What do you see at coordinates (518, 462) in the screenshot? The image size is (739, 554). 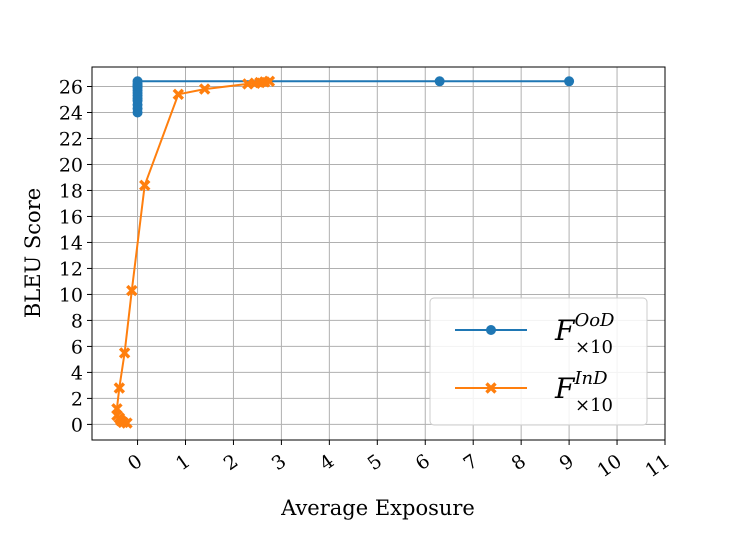 I see `x-tick-label: 8` at bounding box center [518, 462].